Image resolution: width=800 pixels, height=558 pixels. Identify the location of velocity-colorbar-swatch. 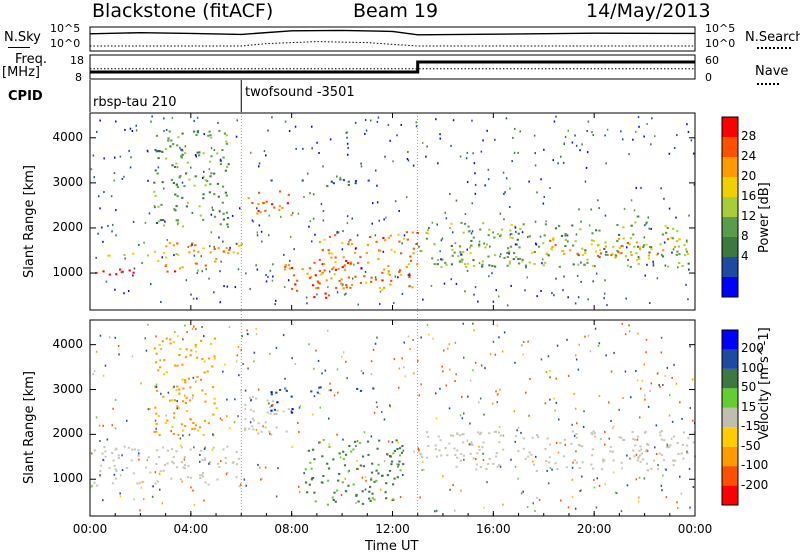
(730, 340).